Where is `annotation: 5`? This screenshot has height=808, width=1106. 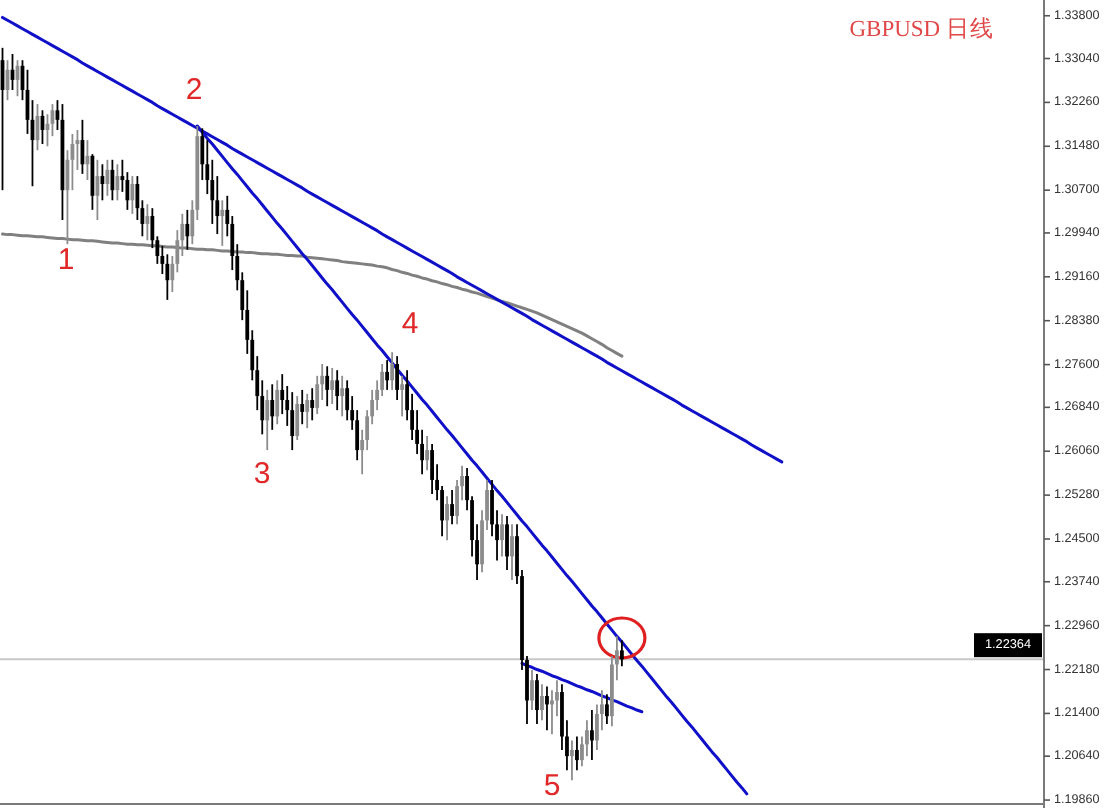
annotation: 5 is located at coordinates (552, 786).